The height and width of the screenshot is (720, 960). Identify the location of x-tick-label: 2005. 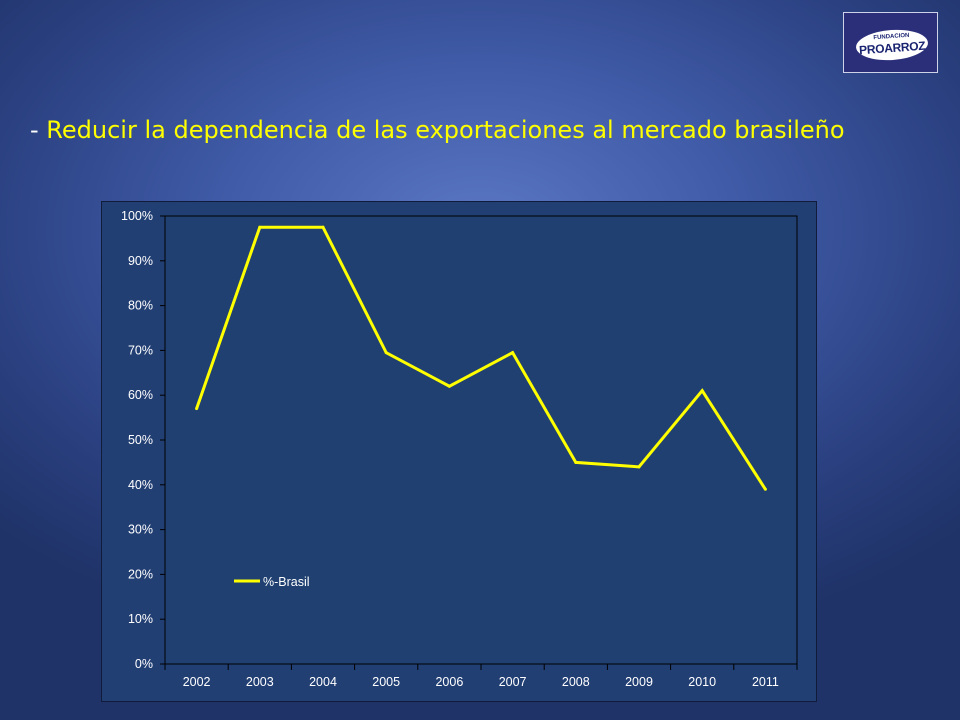
(386, 682).